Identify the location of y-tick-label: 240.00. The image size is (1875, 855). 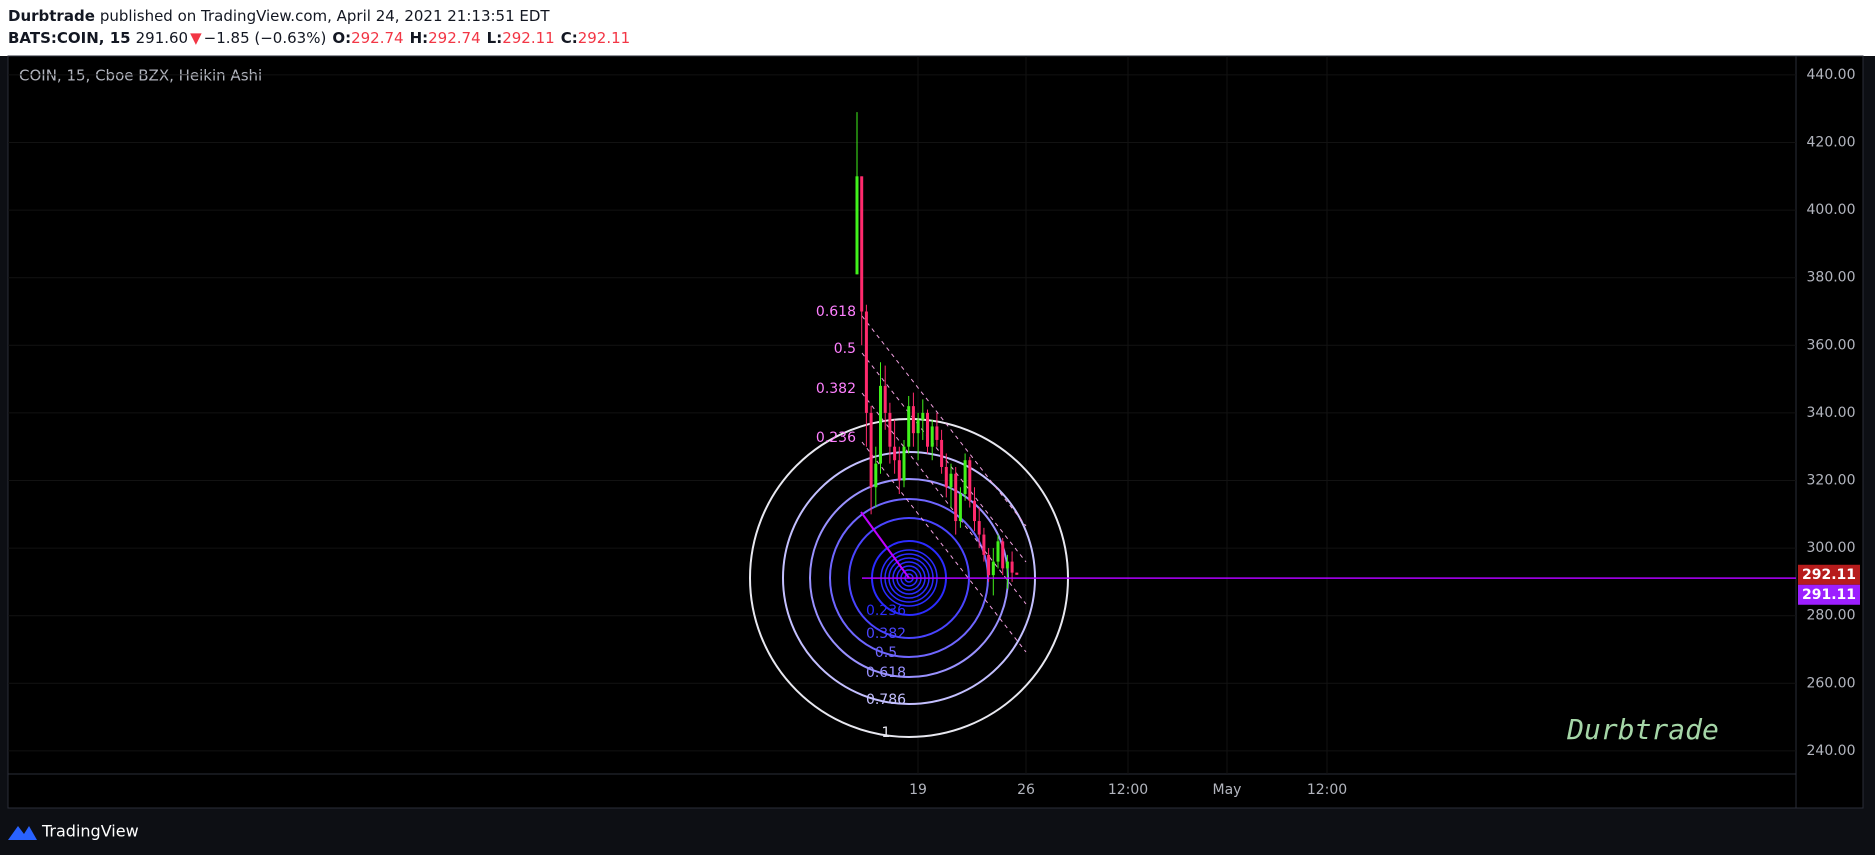
(1831, 751).